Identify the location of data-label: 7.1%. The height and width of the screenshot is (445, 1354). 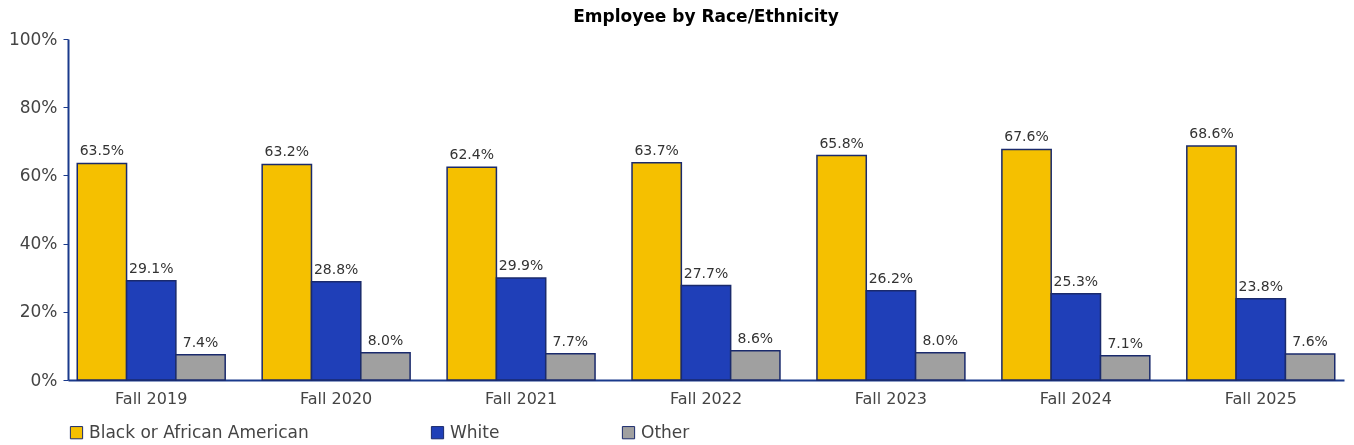
(1125, 342).